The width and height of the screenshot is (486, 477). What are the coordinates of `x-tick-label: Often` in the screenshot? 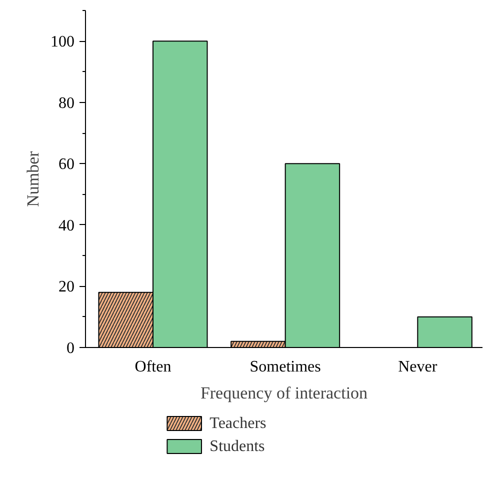 It's located at (153, 367).